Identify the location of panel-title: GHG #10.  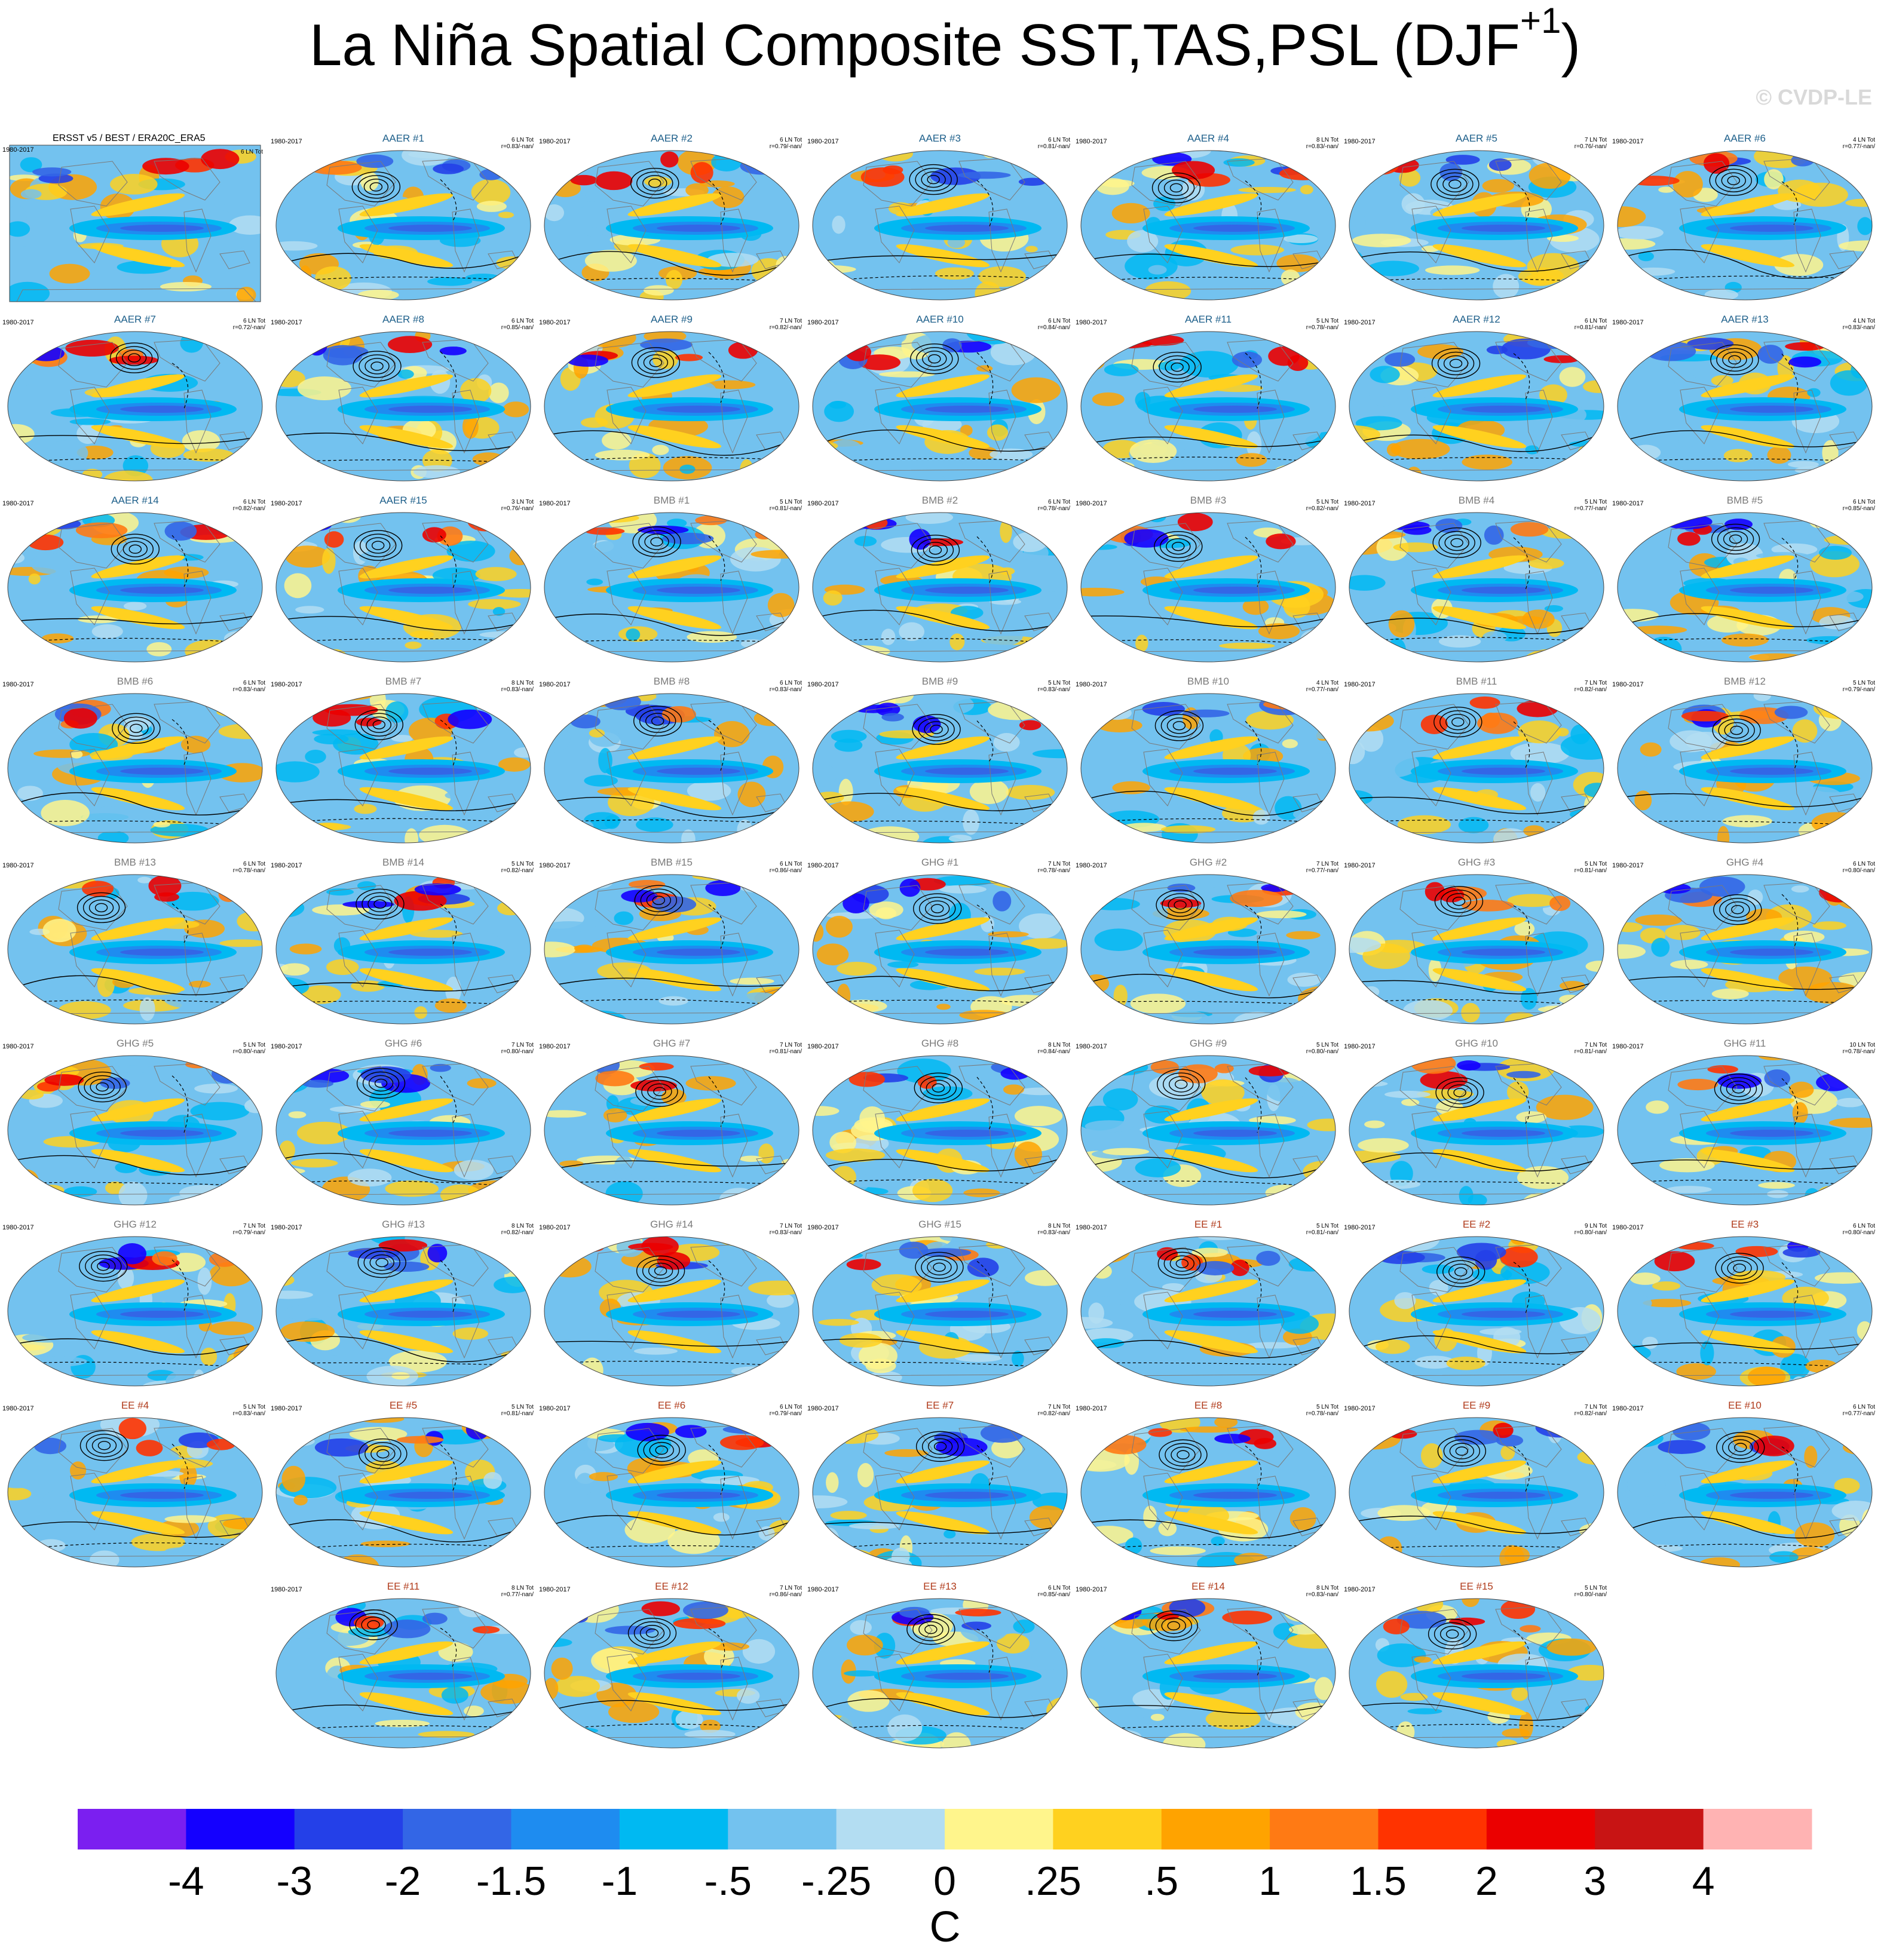
(1476, 1044).